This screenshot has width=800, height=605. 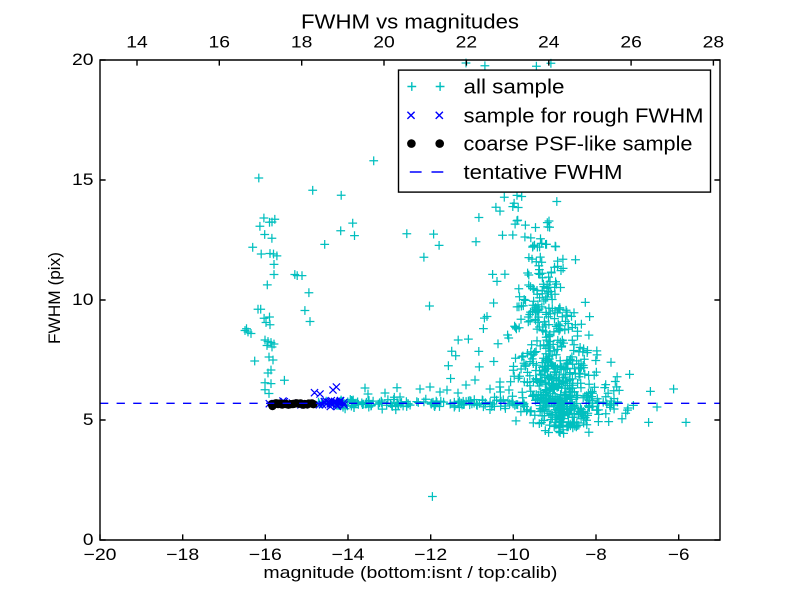 What do you see at coordinates (513, 554) in the screenshot?
I see `svg-text: −10` at bounding box center [513, 554].